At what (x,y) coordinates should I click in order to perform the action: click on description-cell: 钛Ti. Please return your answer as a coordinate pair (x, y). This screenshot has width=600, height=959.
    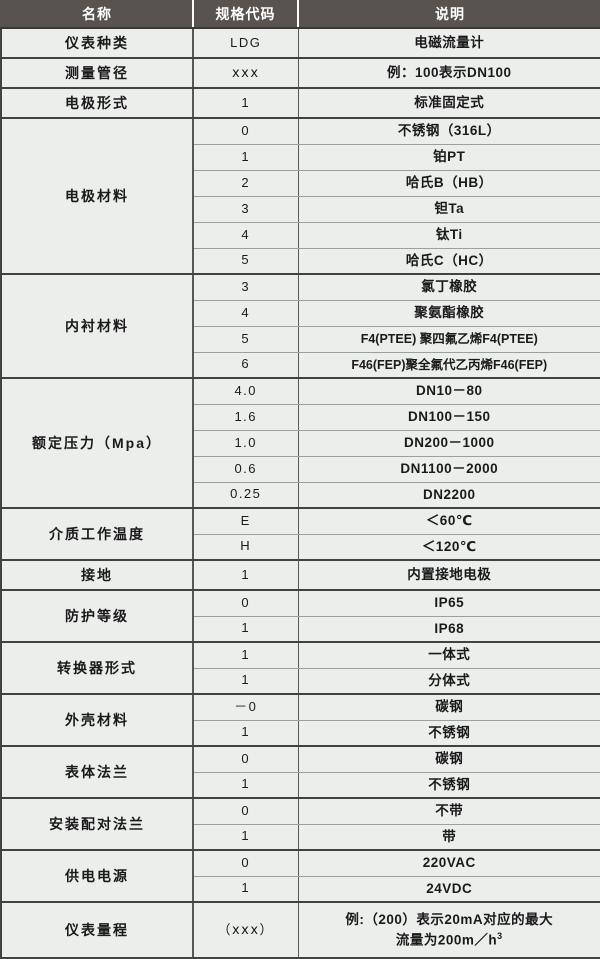
    Looking at the image, I should click on (448, 235).